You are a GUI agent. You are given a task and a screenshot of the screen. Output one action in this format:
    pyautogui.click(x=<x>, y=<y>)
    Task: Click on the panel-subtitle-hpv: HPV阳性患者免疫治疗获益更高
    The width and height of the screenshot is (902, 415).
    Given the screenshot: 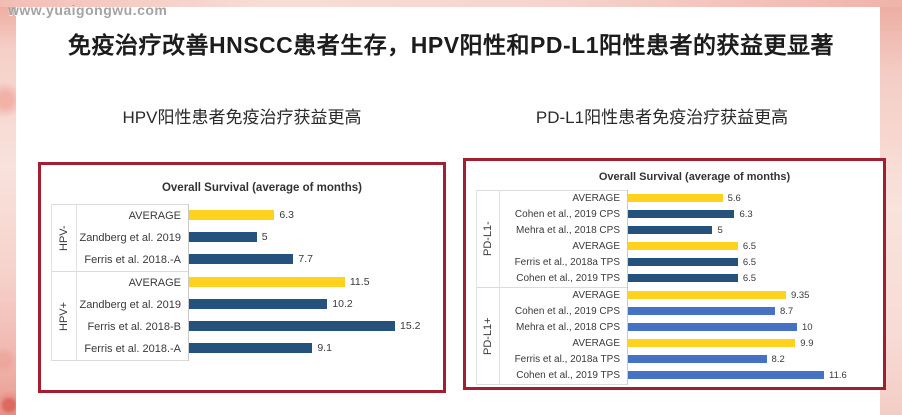 What is the action you would take?
    pyautogui.click(x=242, y=117)
    